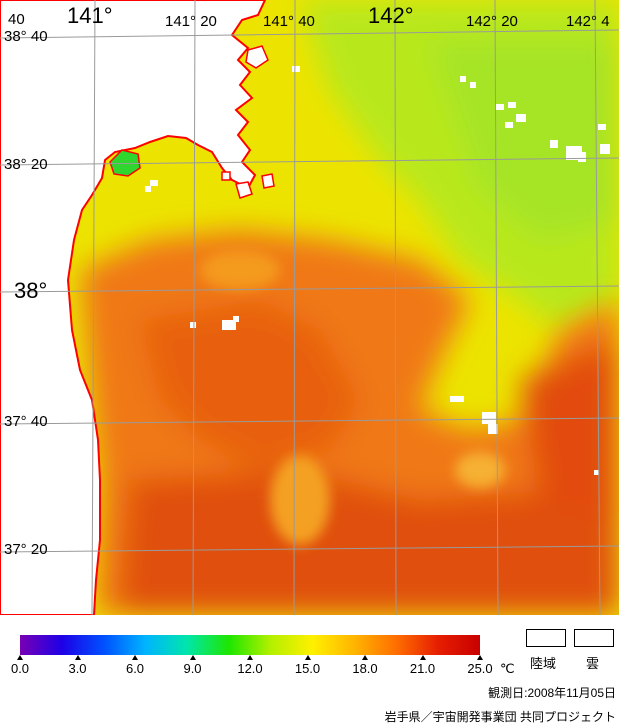 The image size is (619, 725). I want to click on observation-date: 観測日:2008年11月05日, so click(552, 693).